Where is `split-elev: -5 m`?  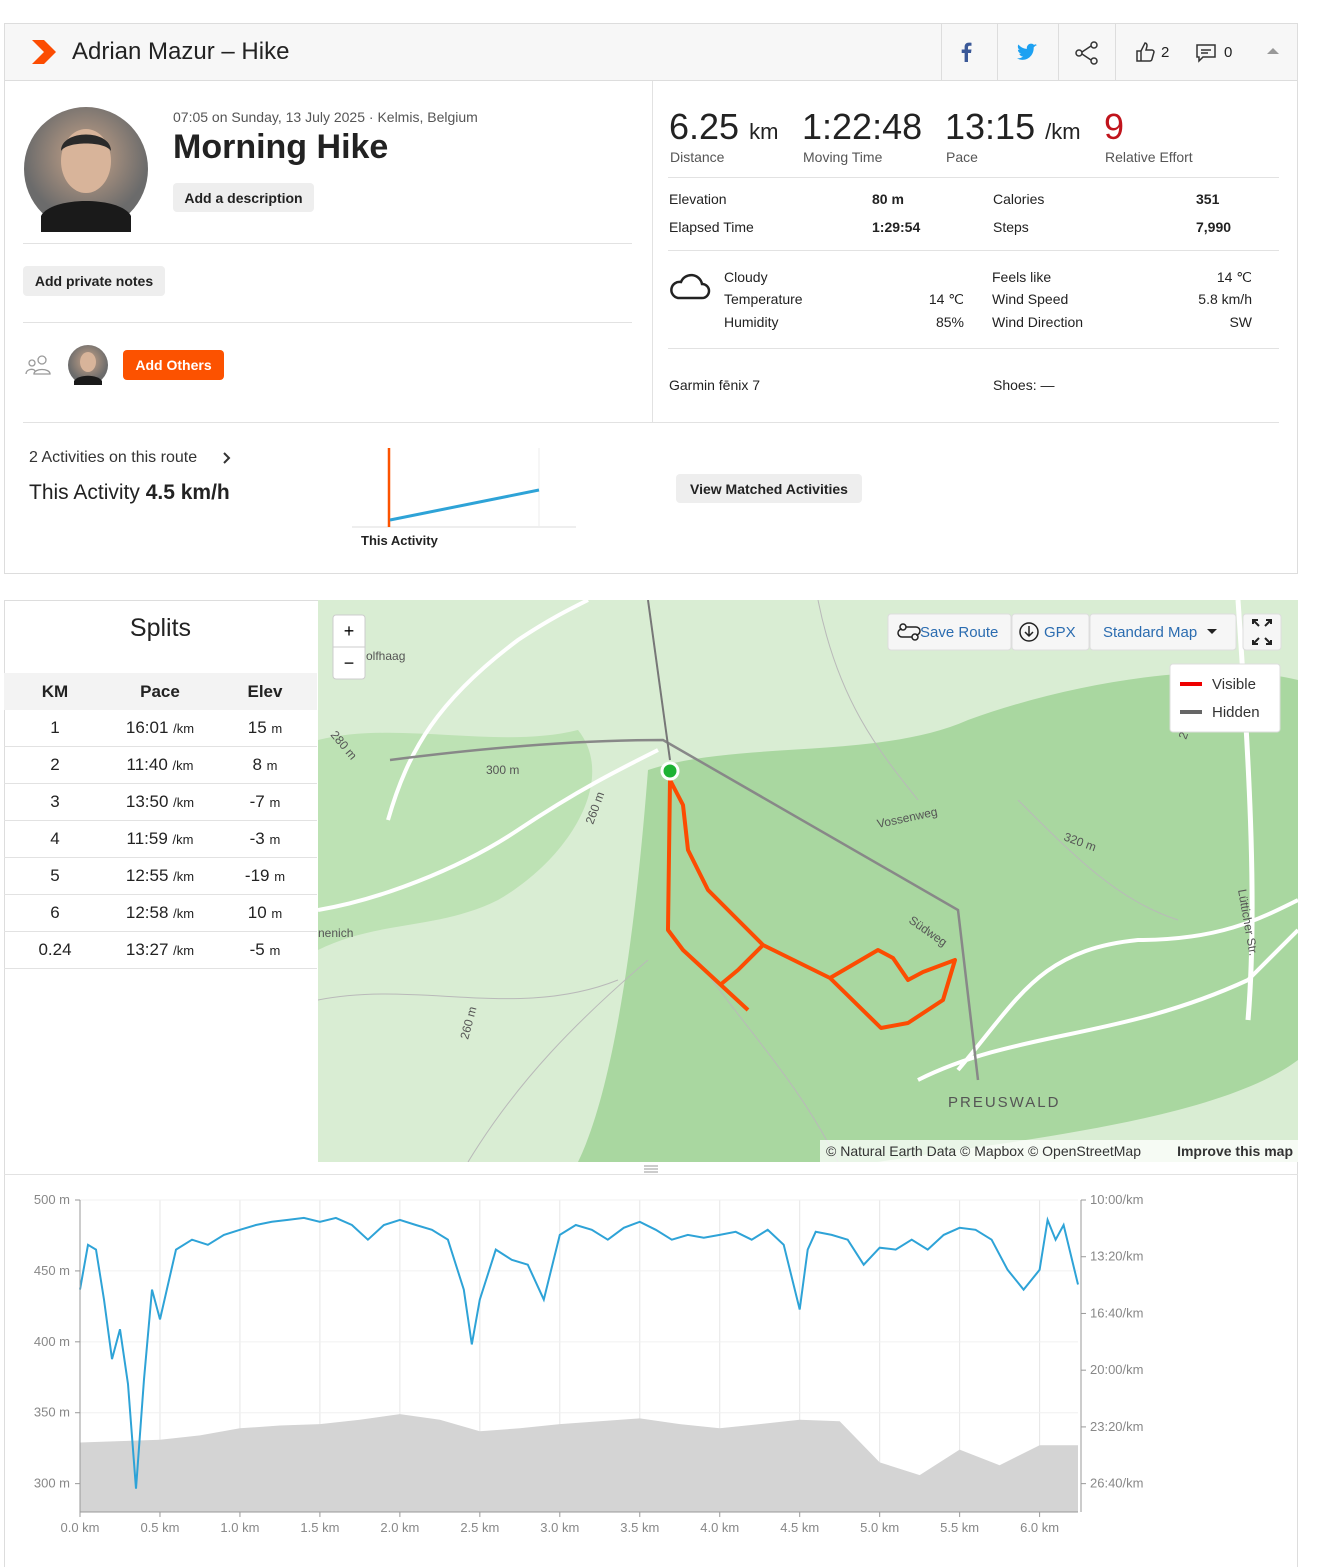 split-elev: -5 m is located at coordinates (265, 950).